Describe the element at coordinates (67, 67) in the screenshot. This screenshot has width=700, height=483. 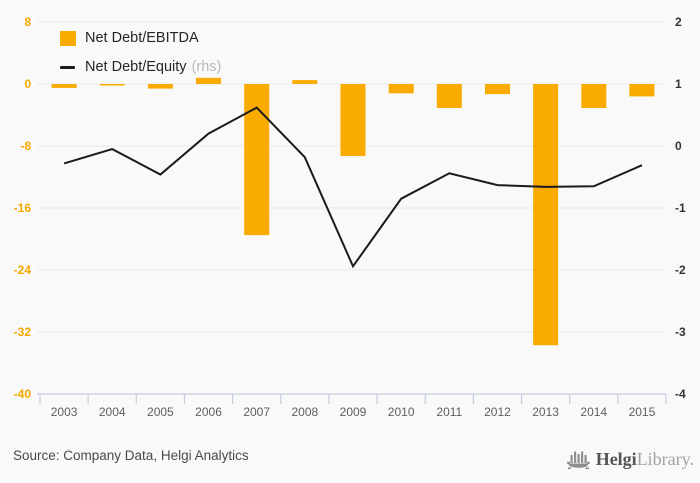
I see `legend-line-swatch-icon` at that location.